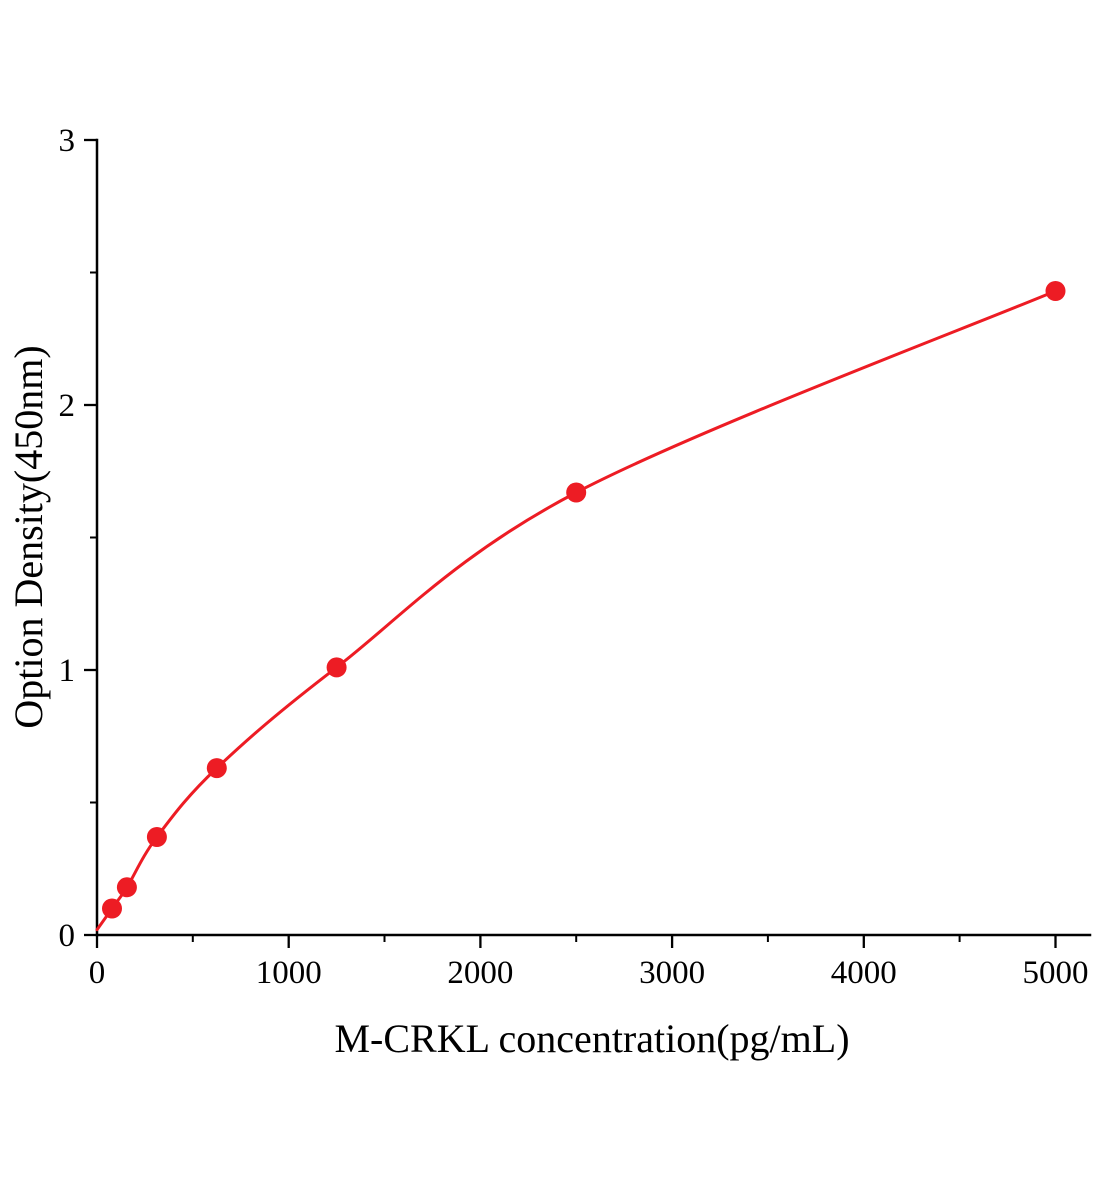  I want to click on y-tick-label: 0, so click(67, 936).